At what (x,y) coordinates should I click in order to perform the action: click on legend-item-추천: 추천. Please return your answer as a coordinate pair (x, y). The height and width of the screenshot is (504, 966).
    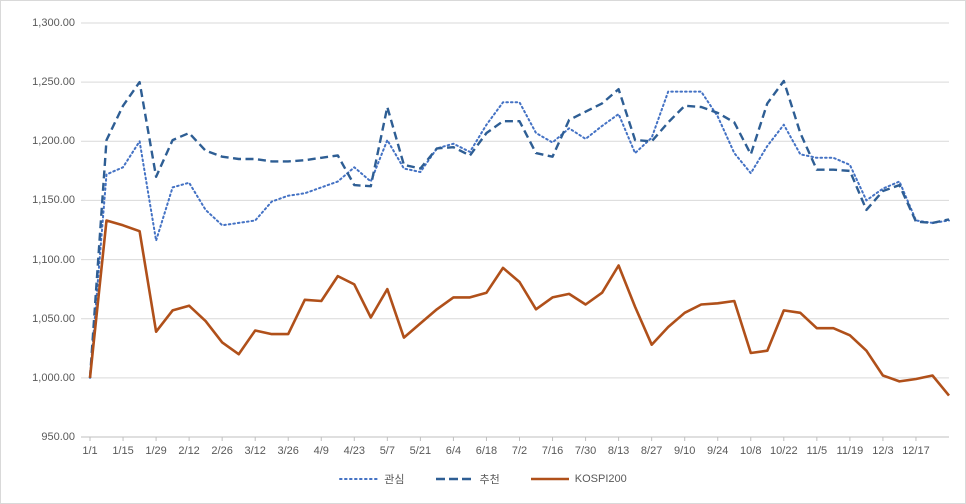
    Looking at the image, I should click on (467, 479).